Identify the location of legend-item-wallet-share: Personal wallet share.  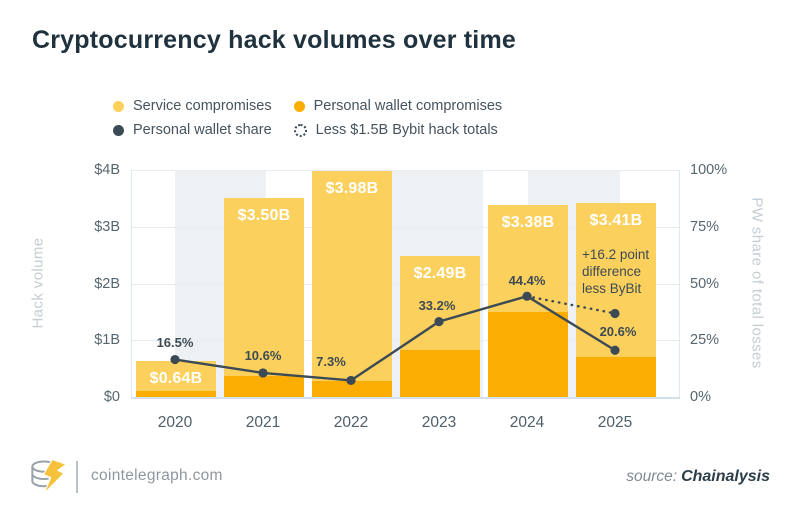
(192, 130).